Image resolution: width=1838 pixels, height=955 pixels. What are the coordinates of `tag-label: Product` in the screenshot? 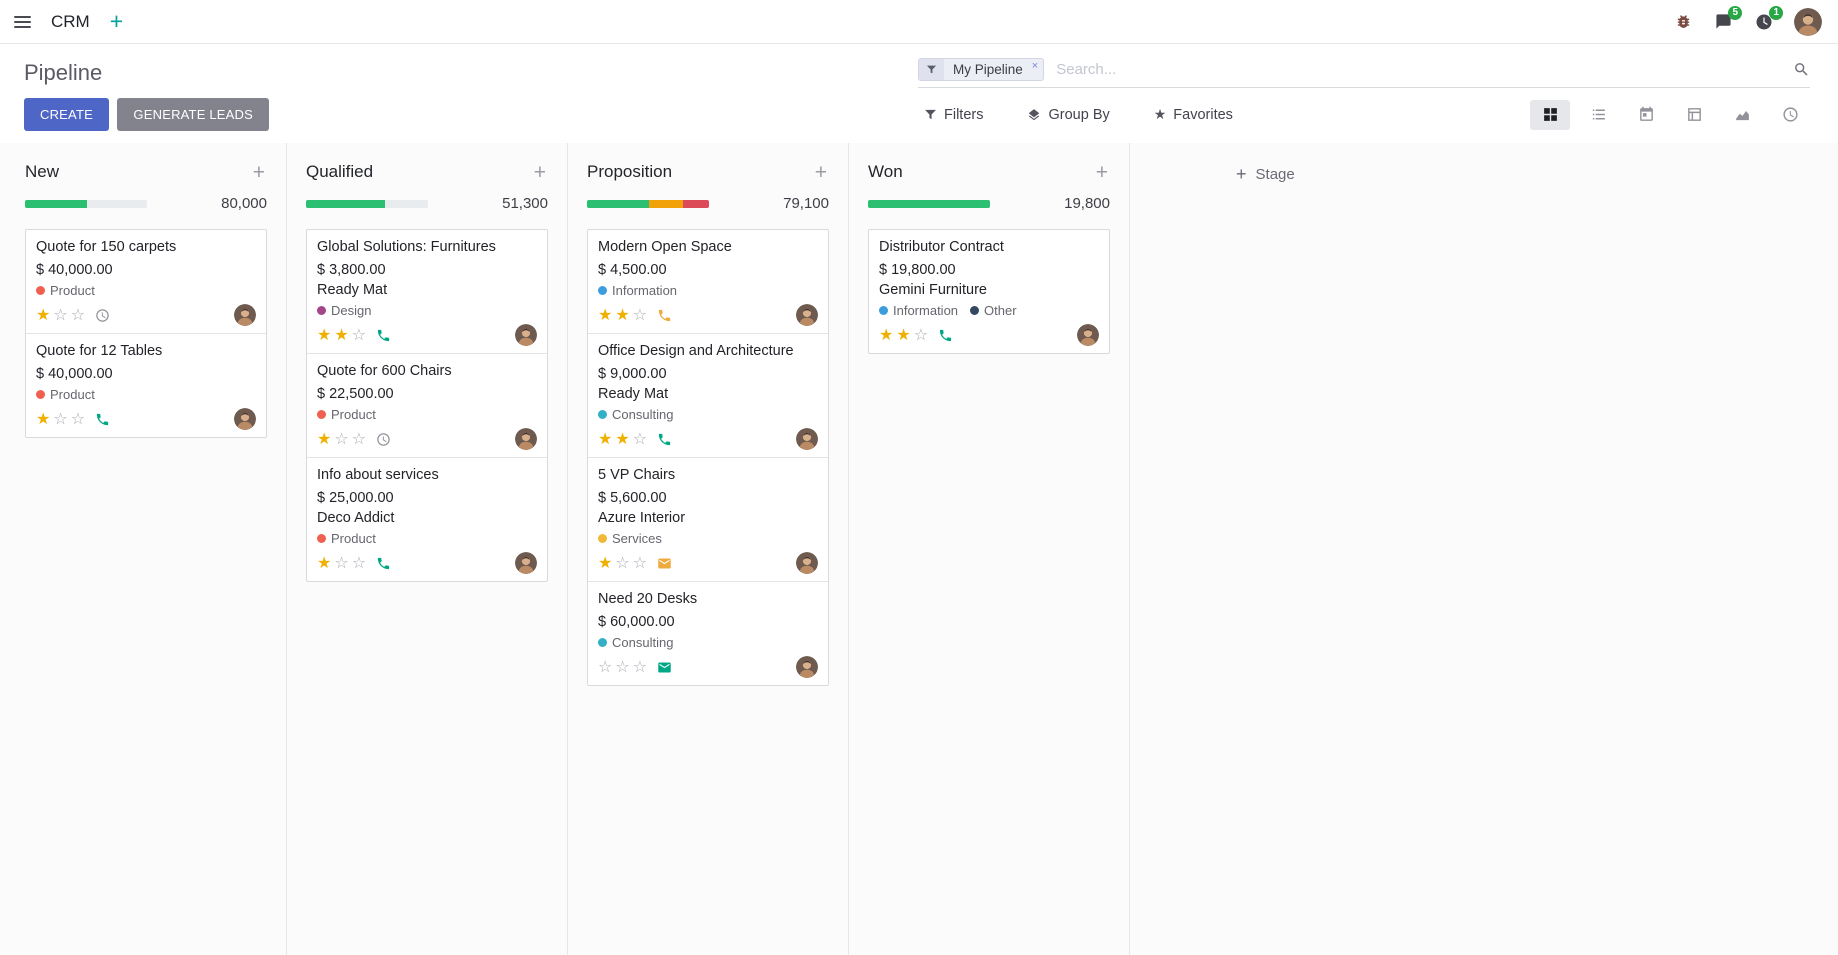 It's located at (72, 394).